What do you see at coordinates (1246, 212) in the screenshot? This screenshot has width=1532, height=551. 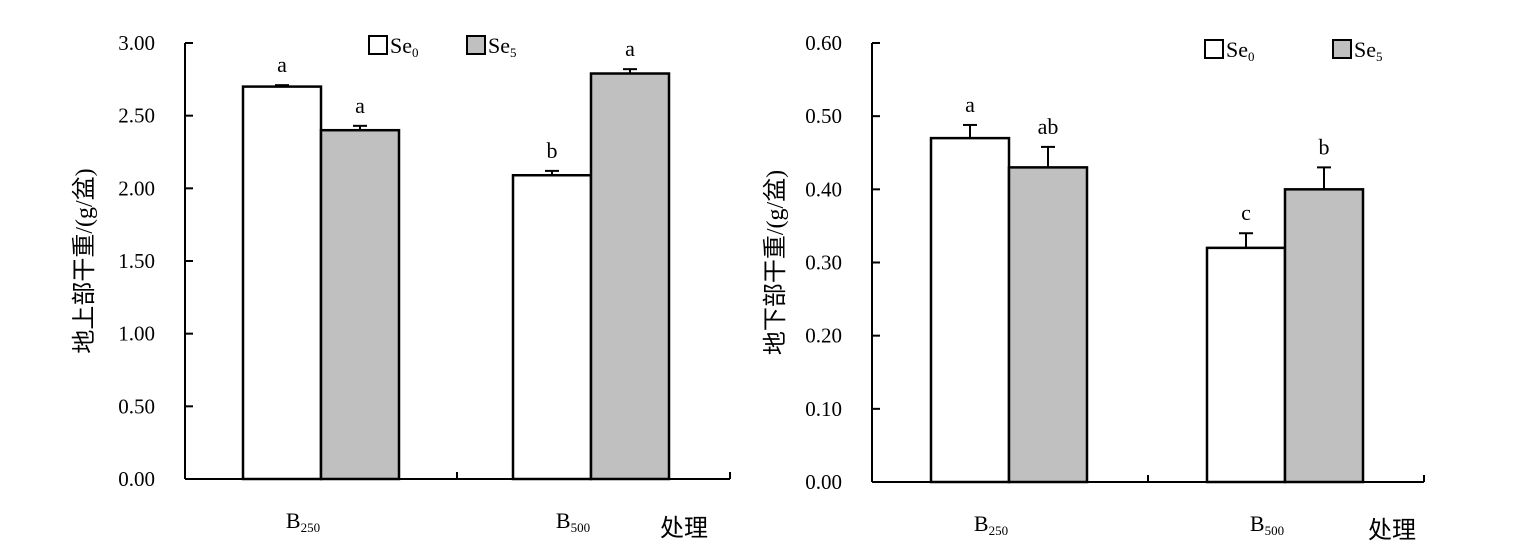 I see `significance-letter: c` at bounding box center [1246, 212].